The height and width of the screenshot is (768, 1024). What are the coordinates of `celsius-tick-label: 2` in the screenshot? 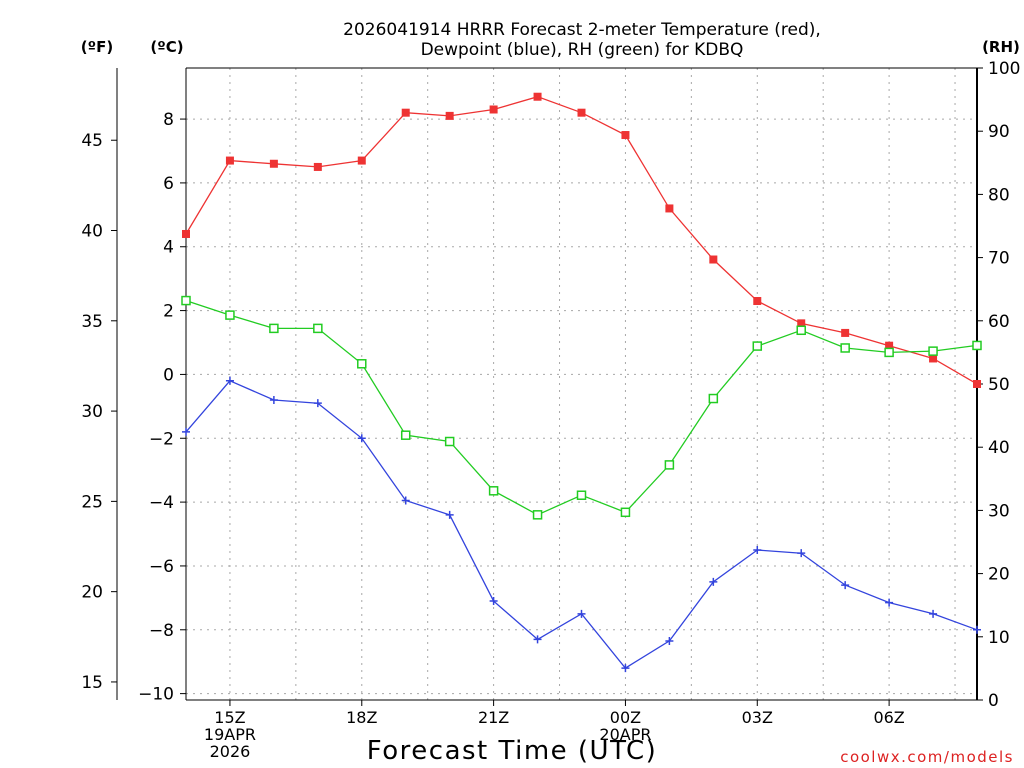 It's located at (168, 312).